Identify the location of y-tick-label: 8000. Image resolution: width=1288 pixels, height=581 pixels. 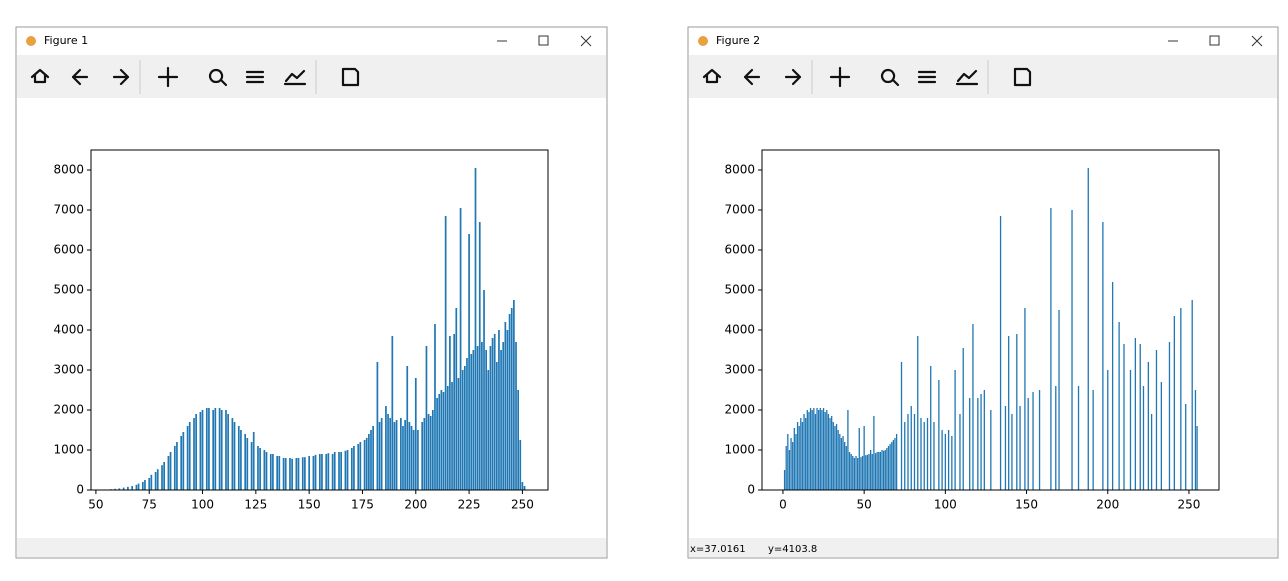
(68, 170).